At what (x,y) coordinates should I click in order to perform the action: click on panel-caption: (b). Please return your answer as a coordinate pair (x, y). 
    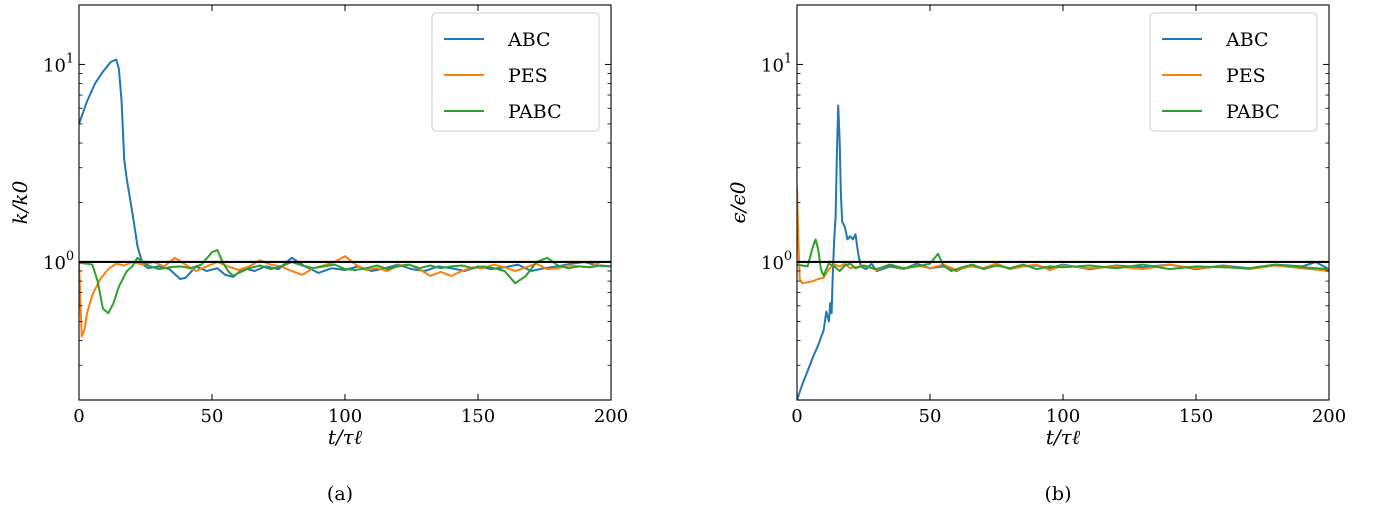
    Looking at the image, I should click on (1058, 494).